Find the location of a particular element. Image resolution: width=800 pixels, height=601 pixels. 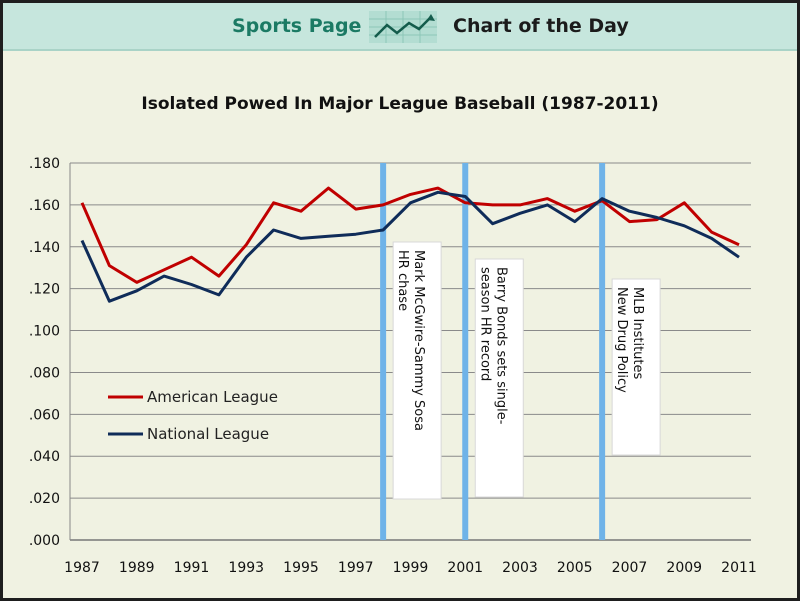

y-tick-label: .100 is located at coordinates (44, 332).